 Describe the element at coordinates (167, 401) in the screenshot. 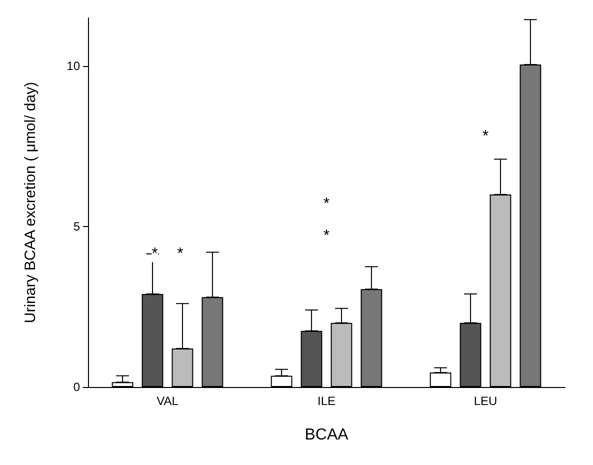

I see `x-tick-label: VAL` at that location.